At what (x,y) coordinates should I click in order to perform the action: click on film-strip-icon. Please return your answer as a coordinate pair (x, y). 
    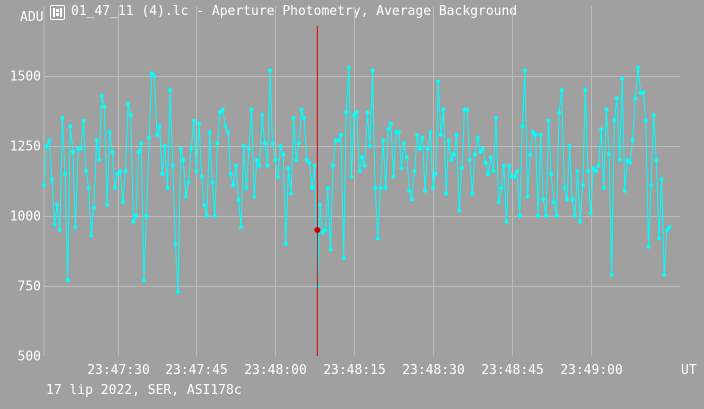
    Looking at the image, I should click on (57, 12).